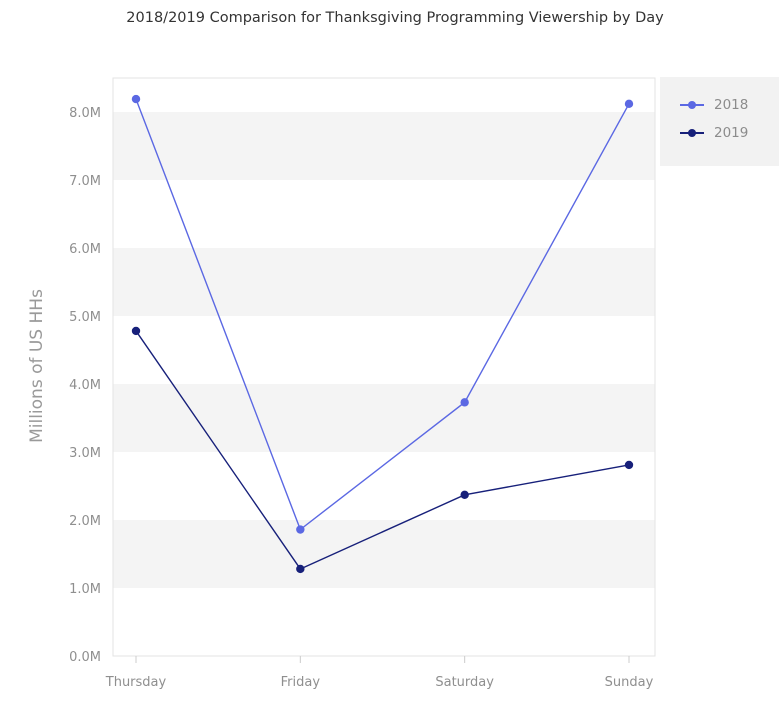 Image resolution: width=779 pixels, height=703 pixels. What do you see at coordinates (37, 366) in the screenshot?
I see `y-axis-label: Millions of US HHs` at bounding box center [37, 366].